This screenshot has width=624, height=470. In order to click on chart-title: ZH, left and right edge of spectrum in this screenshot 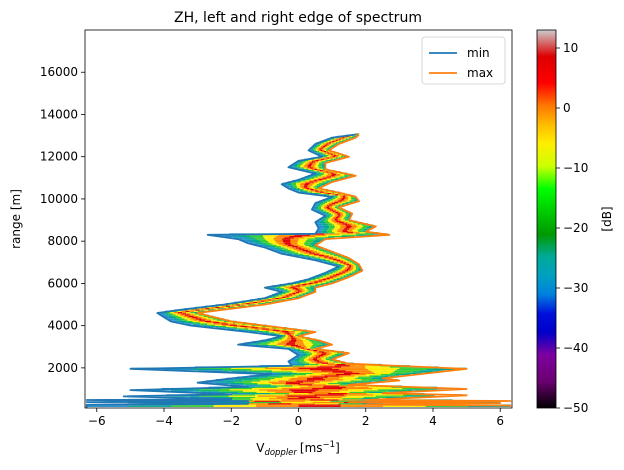, I will do `click(298, 18)`.